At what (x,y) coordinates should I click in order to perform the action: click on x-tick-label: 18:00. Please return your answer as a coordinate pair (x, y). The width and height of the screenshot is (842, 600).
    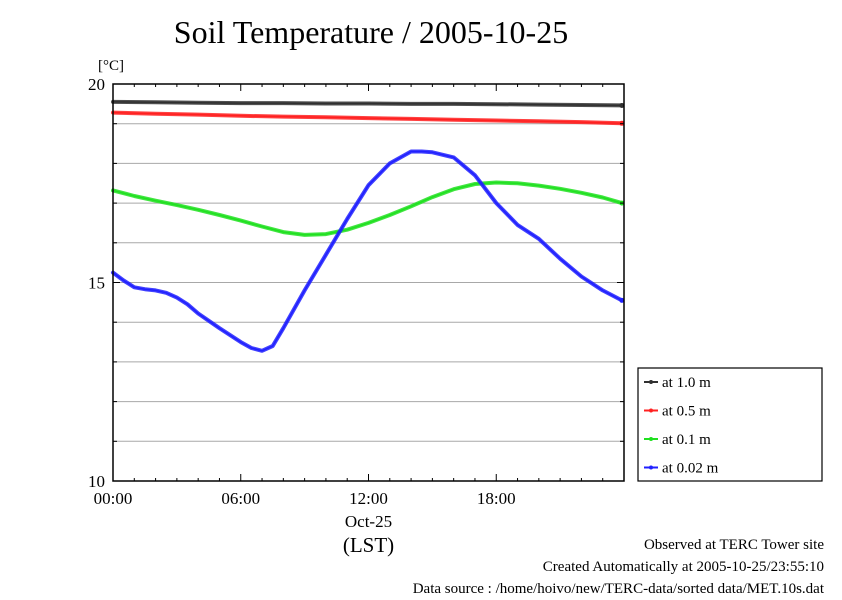
    Looking at the image, I should click on (496, 498).